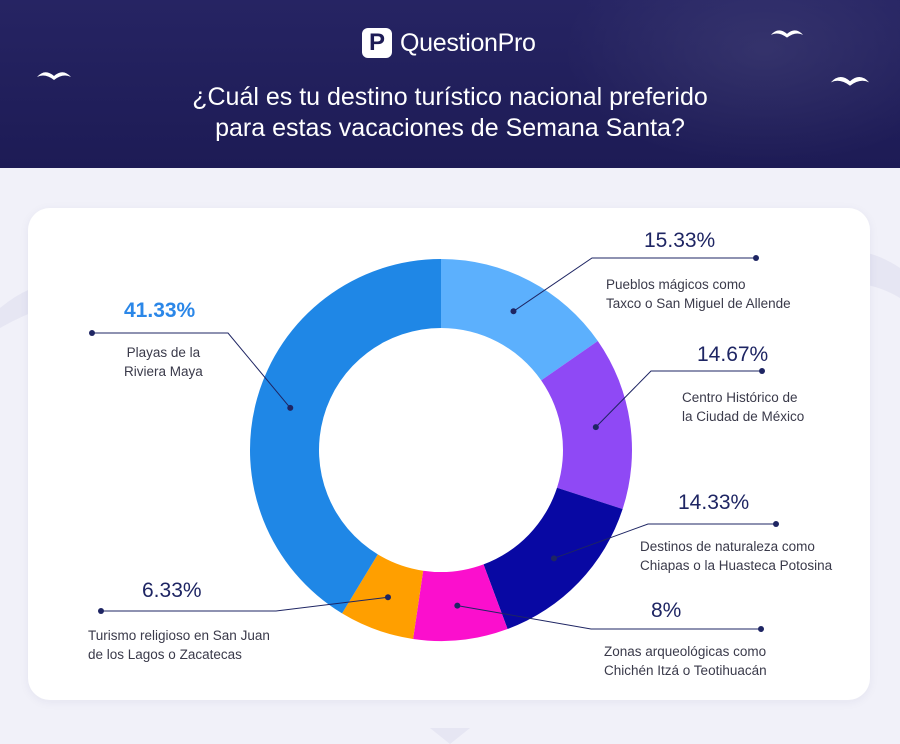 The image size is (900, 744). What do you see at coordinates (676, 284) in the screenshot?
I see `slice-category-line: Pueblos mágicos como` at bounding box center [676, 284].